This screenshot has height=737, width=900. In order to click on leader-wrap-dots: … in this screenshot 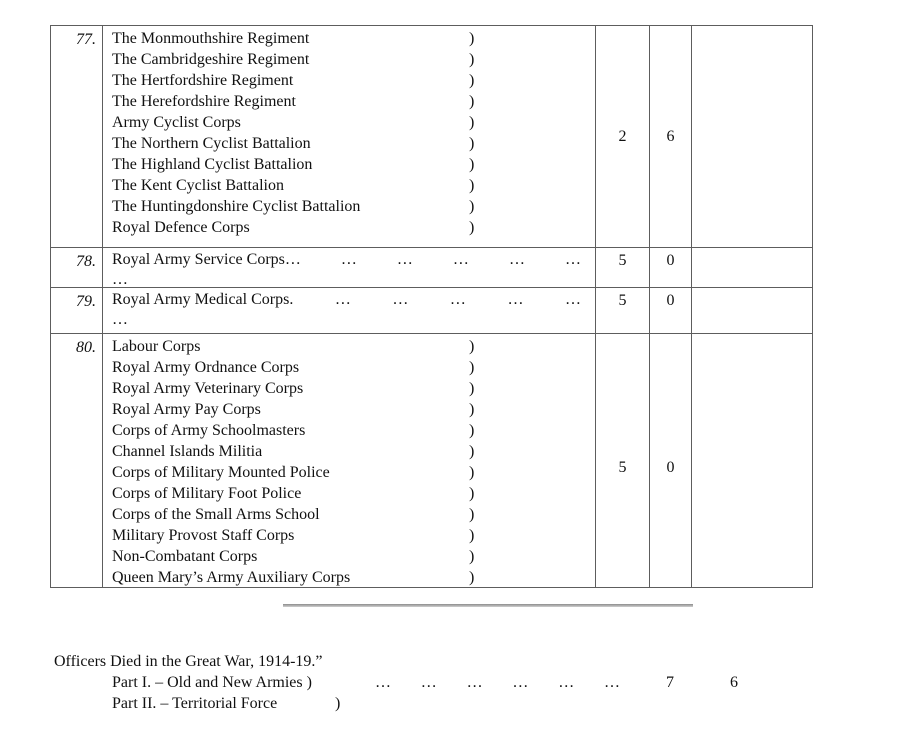, I will do `click(120, 319)`.